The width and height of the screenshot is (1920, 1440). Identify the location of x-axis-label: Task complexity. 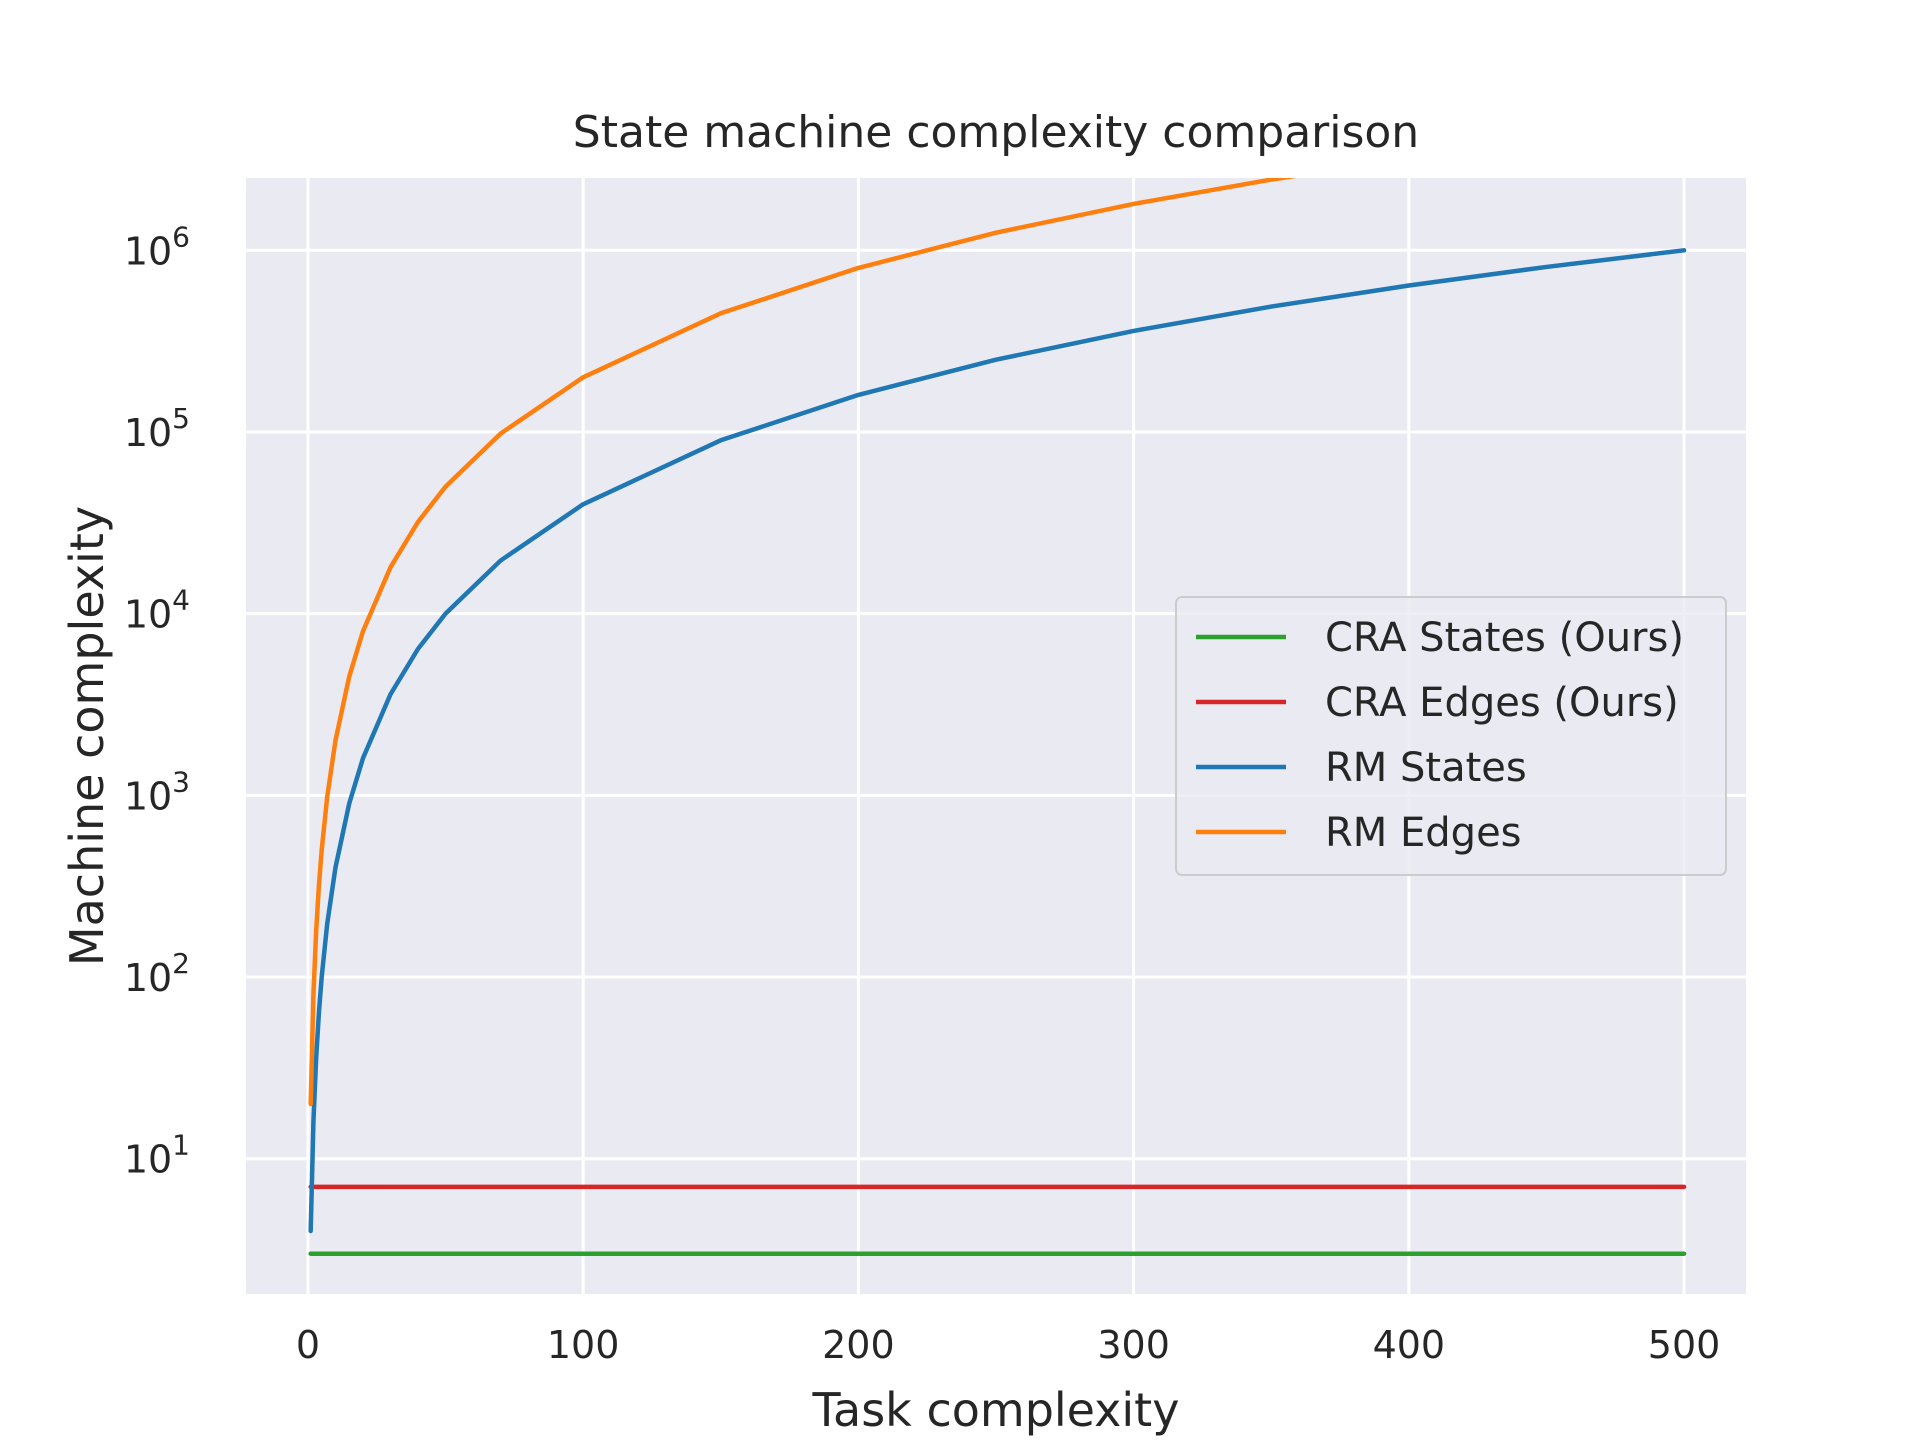
(996, 1410).